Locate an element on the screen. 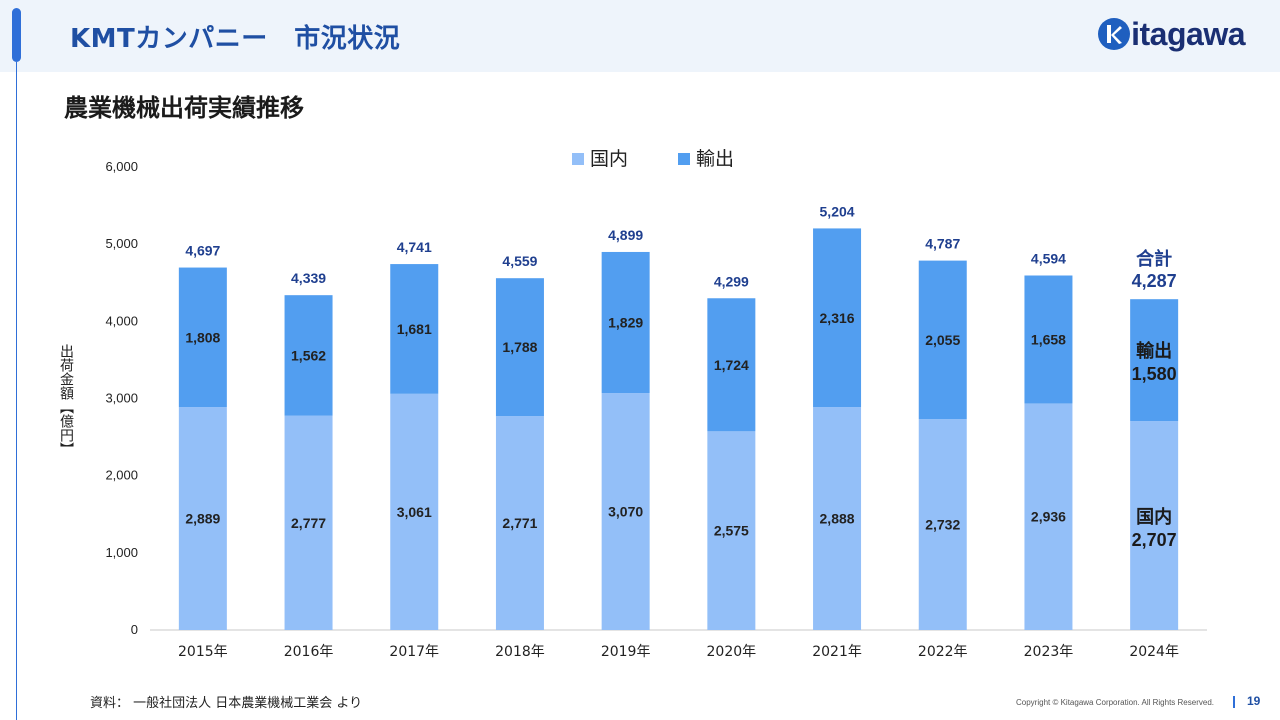 The image size is (1280, 720). page-title: KMTカンパニー 市況状況 is located at coordinates (235, 39).